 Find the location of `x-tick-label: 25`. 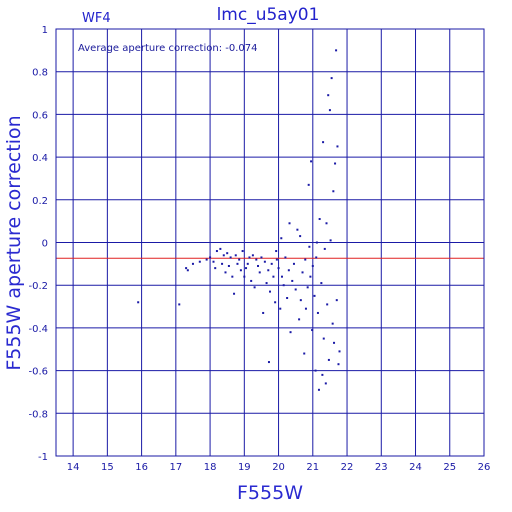

x-tick-label: 25 is located at coordinates (449, 467).